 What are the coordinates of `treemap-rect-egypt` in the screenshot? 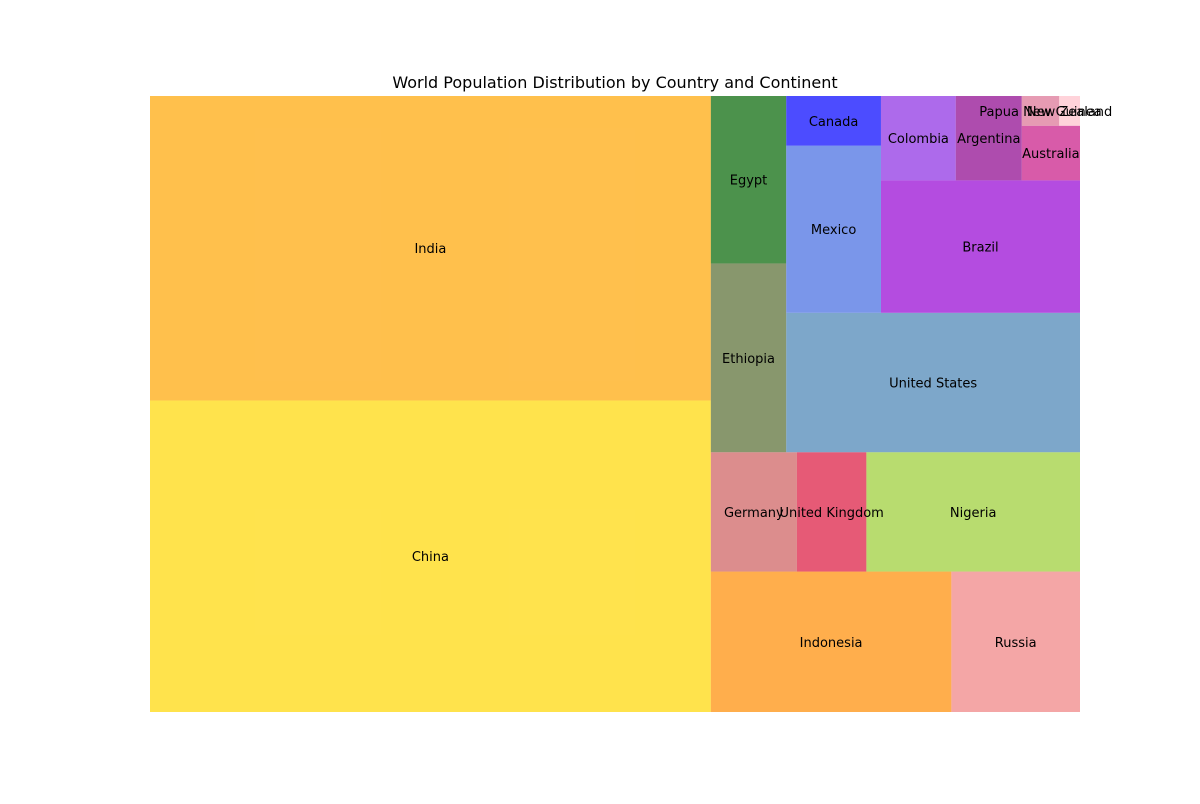 It's located at (748, 180).